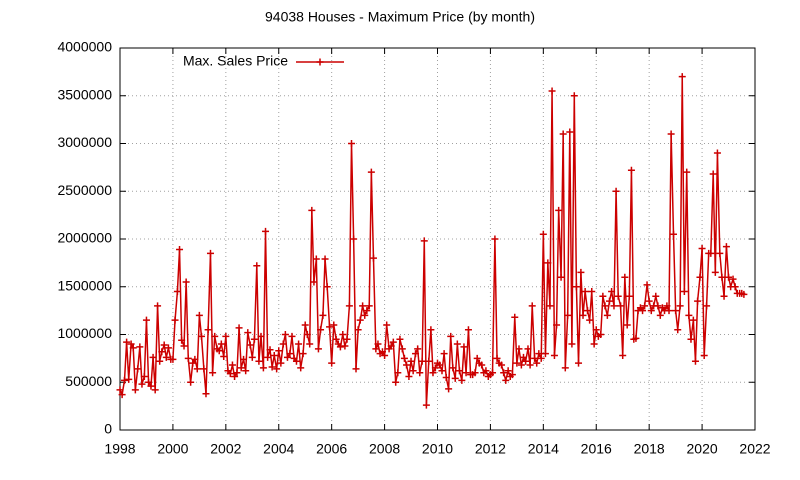  What do you see at coordinates (84, 333) in the screenshot?
I see `y-tick-label: 1000000` at bounding box center [84, 333].